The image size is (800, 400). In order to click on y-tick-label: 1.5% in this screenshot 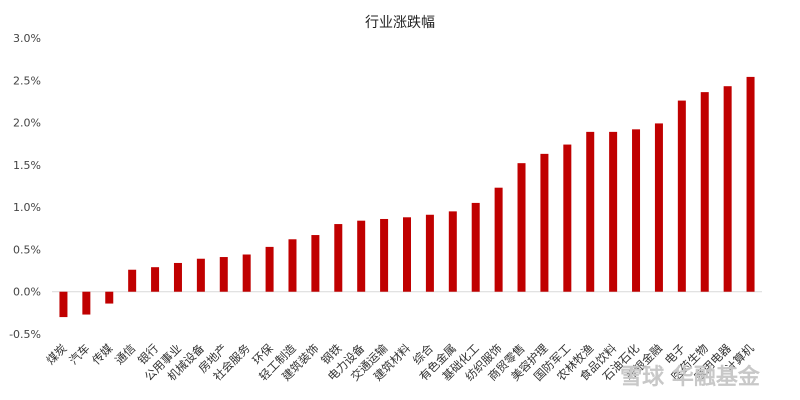, I will do `click(27, 165)`.